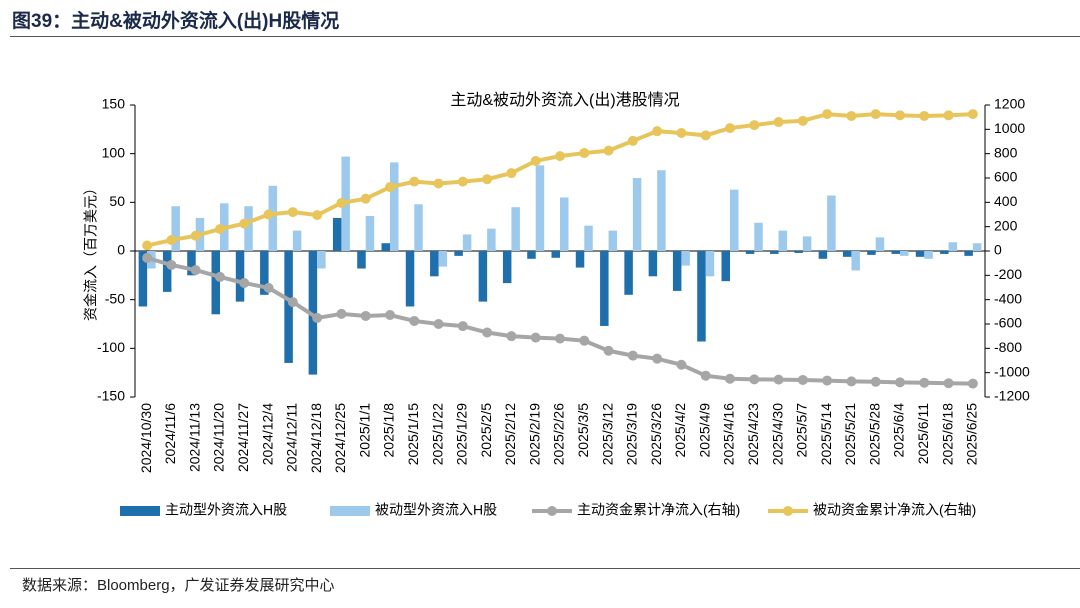 This screenshot has width=1080, height=608. Describe the element at coordinates (545, 36) in the screenshot. I see `header-rule` at that location.